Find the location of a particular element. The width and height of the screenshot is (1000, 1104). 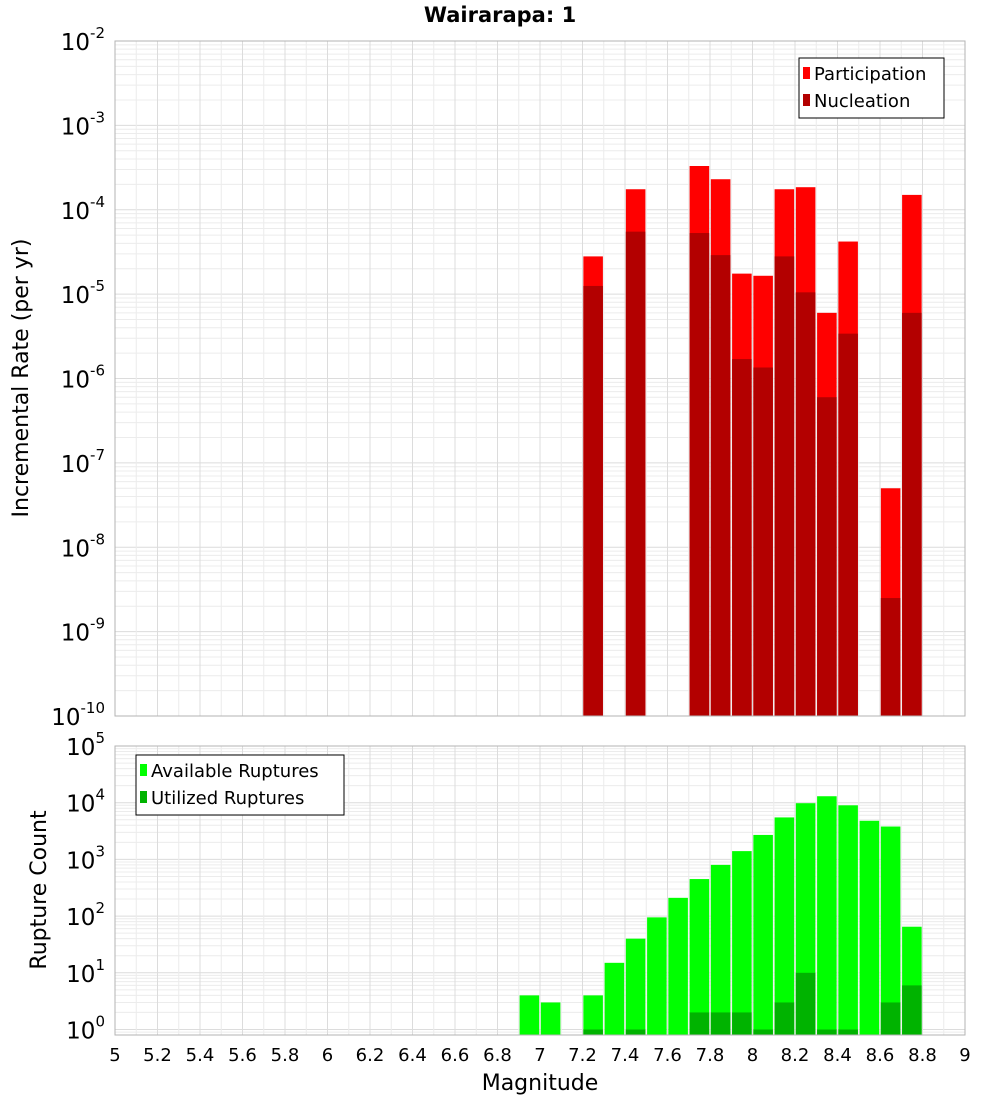

y-tick-label: 10⁻⁷ is located at coordinates (83, 462).